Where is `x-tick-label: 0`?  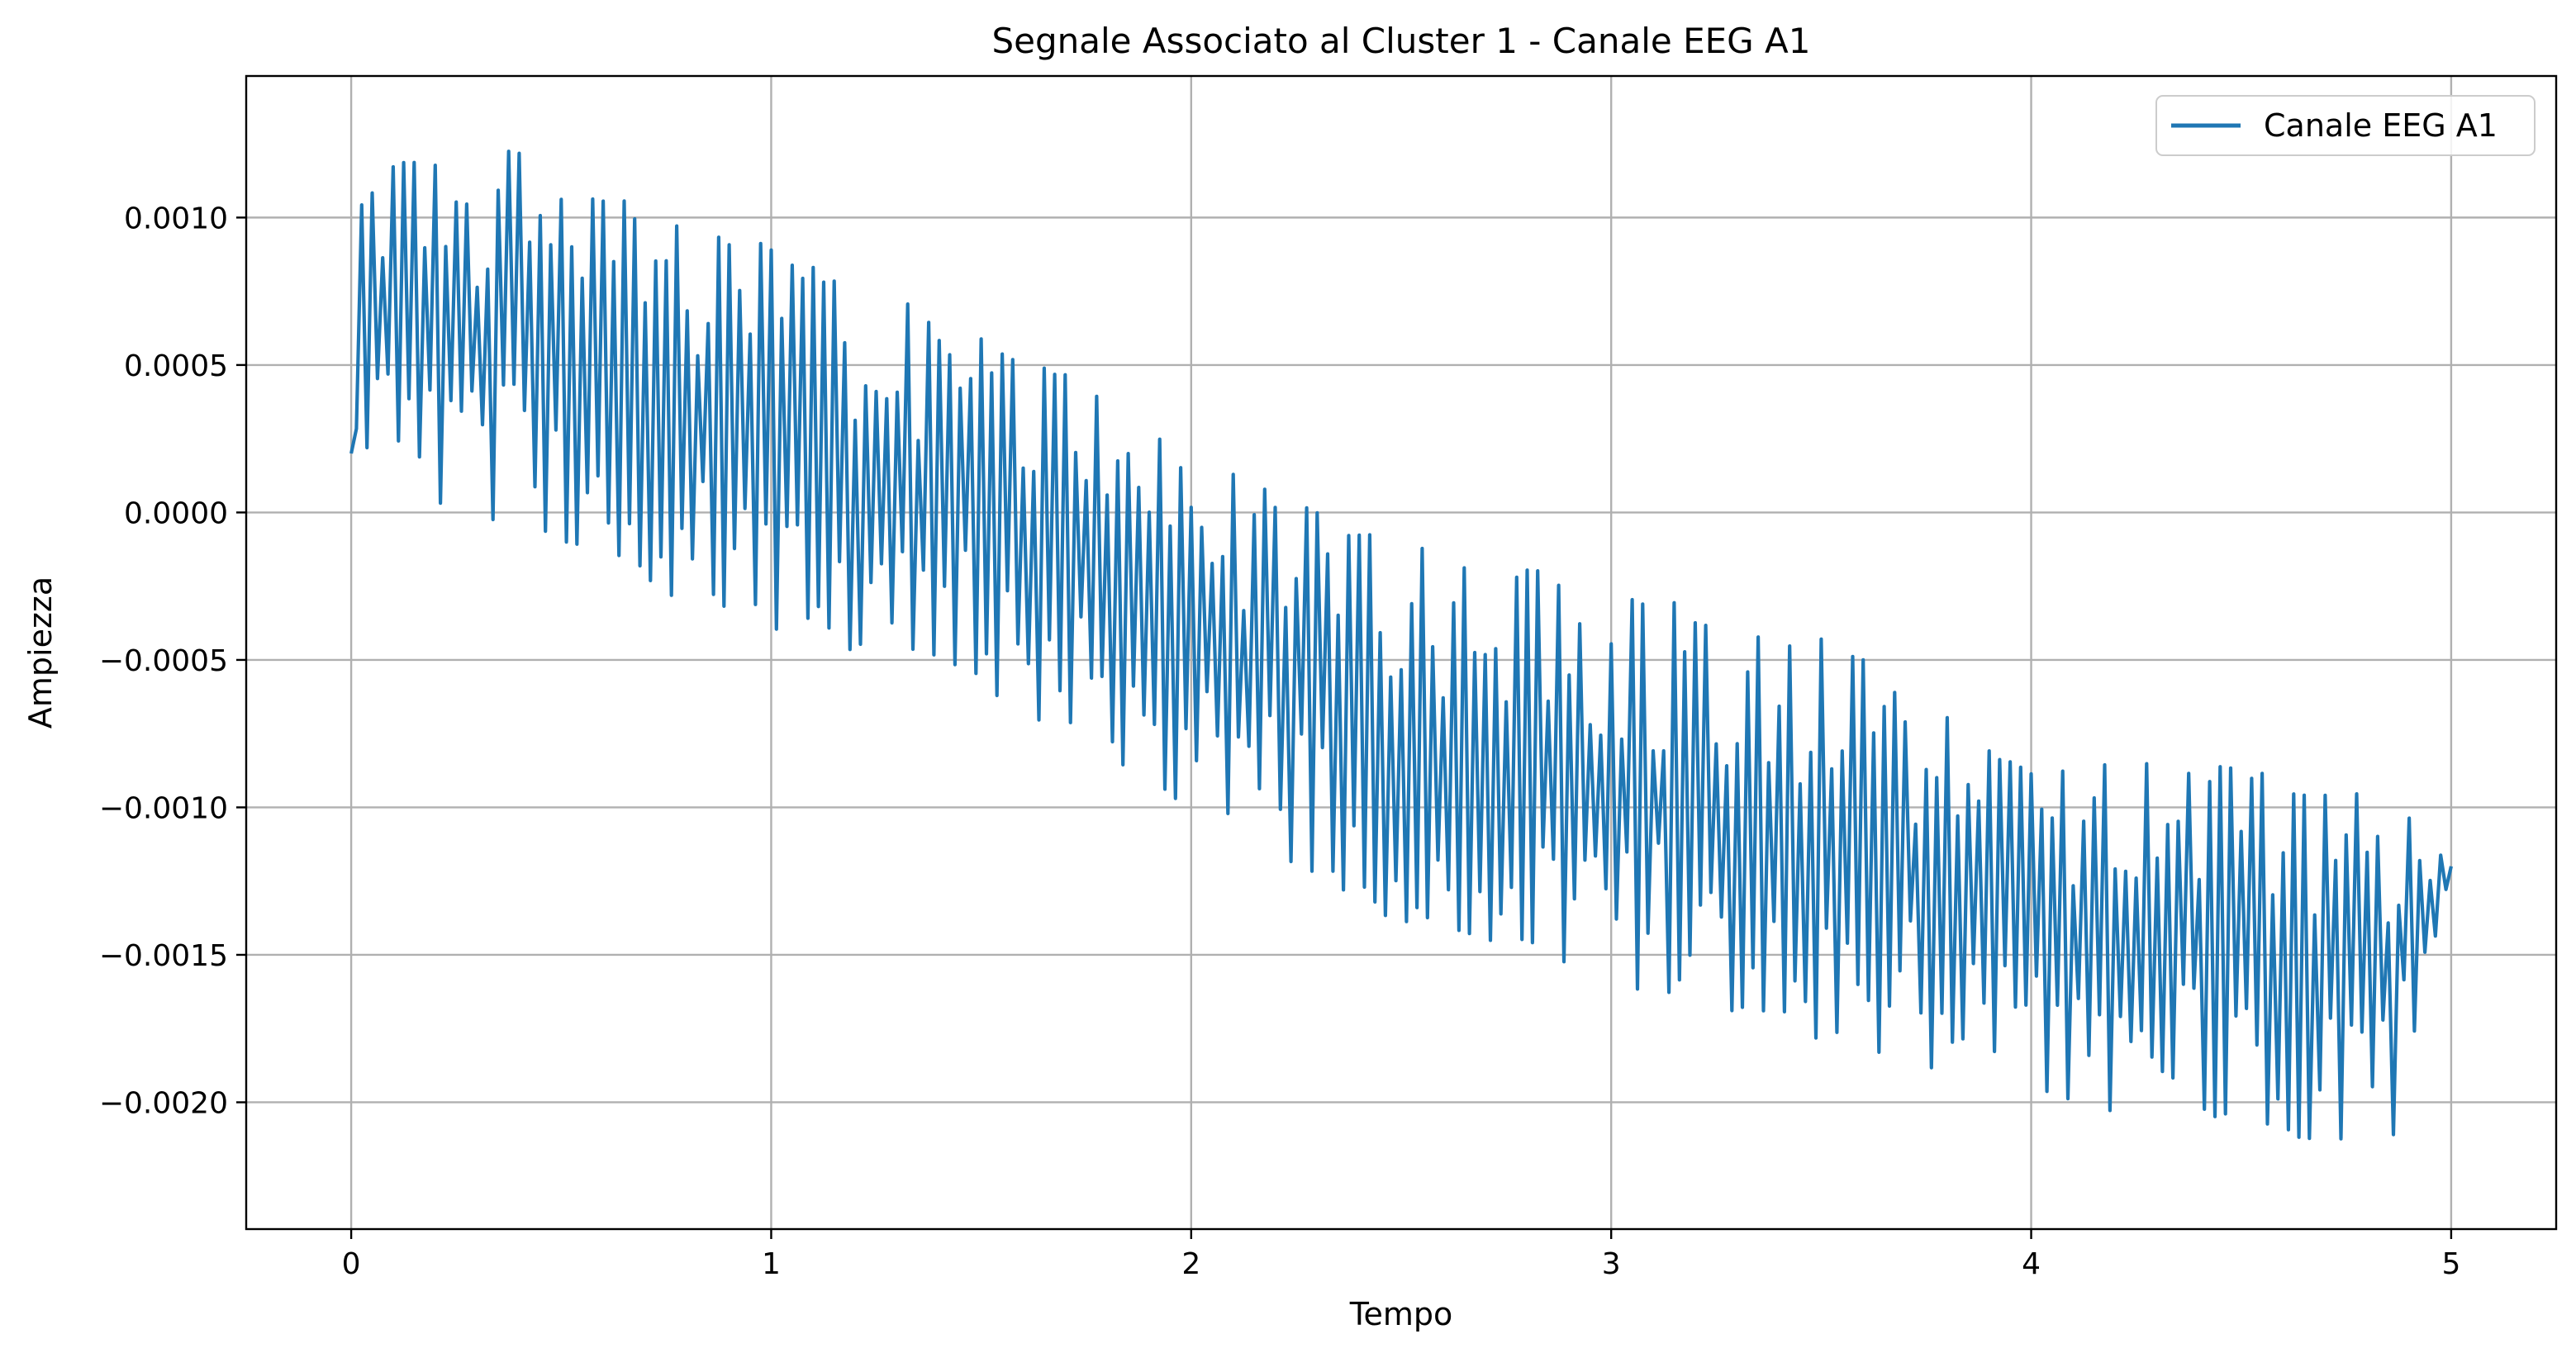 x-tick-label: 0 is located at coordinates (351, 1264).